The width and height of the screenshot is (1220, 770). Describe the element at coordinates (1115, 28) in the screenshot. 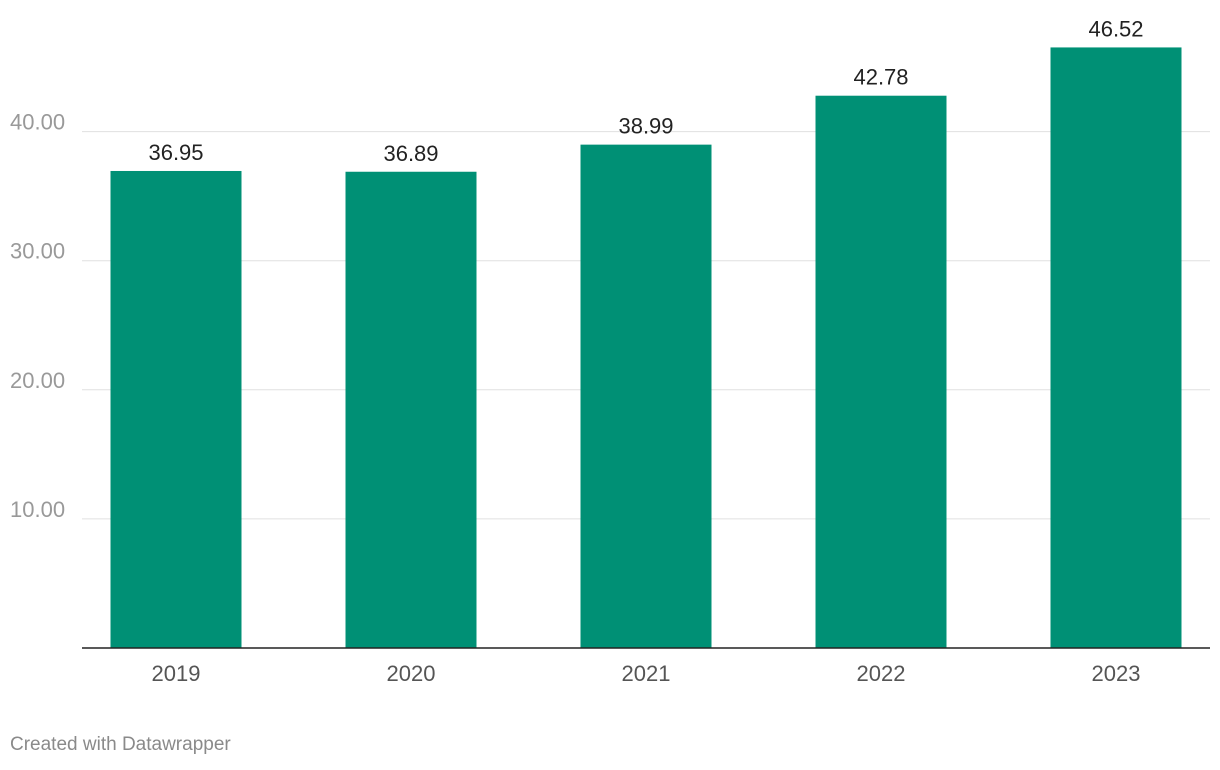

I see `value-label-2023: 46.52` at that location.